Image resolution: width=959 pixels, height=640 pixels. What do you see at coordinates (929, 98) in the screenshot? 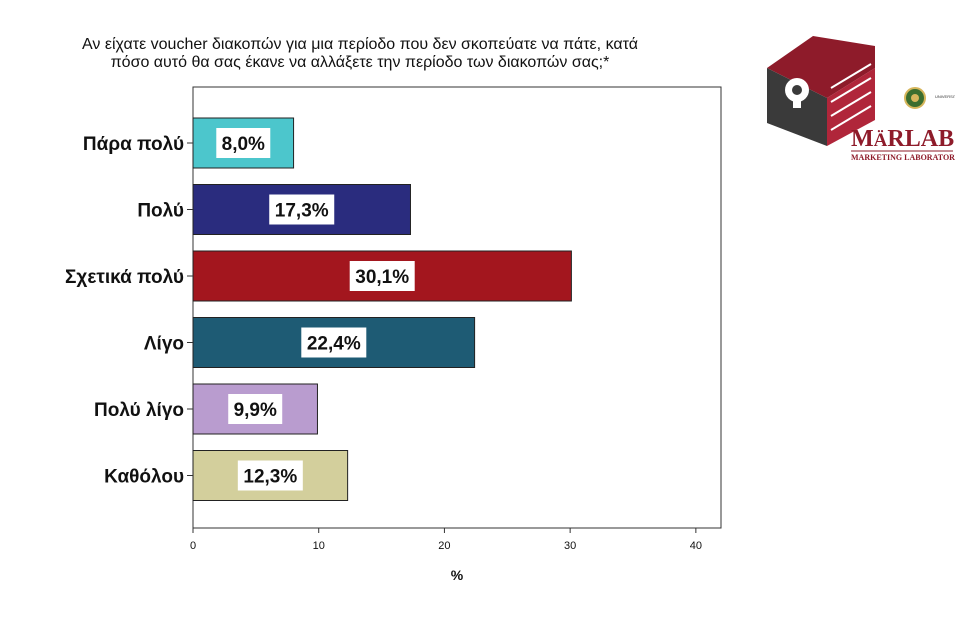
I see `university-seal-icon: UNIVERSITY` at bounding box center [929, 98].